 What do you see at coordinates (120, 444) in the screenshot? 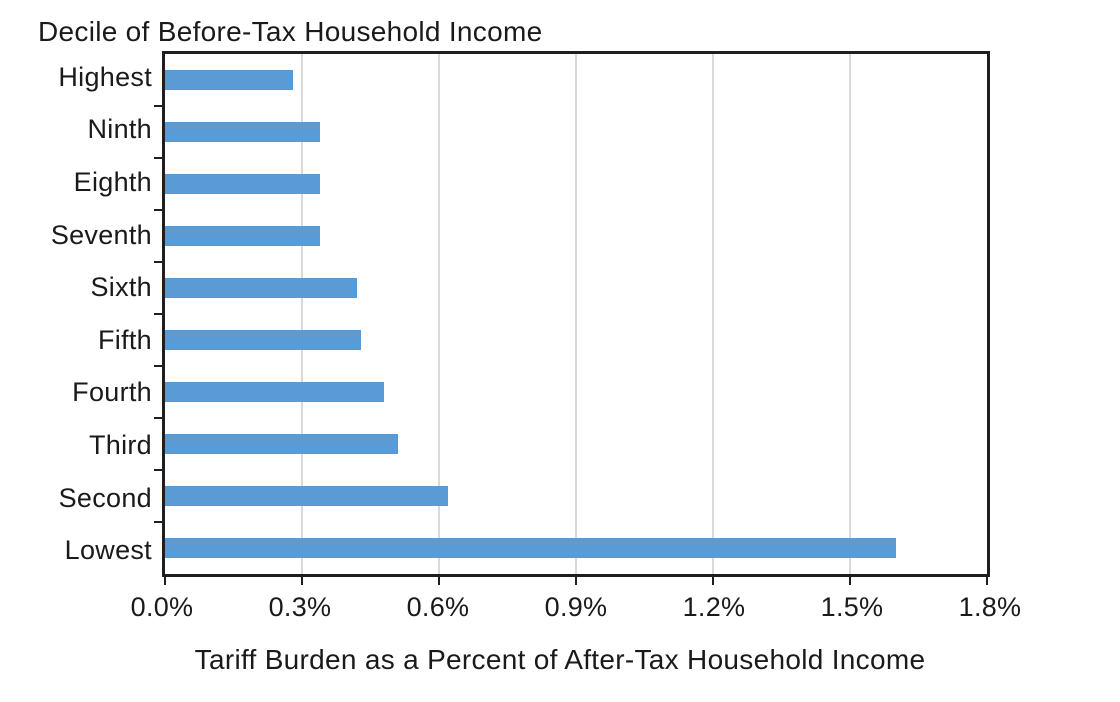
I see `category-label-third: Third` at bounding box center [120, 444].